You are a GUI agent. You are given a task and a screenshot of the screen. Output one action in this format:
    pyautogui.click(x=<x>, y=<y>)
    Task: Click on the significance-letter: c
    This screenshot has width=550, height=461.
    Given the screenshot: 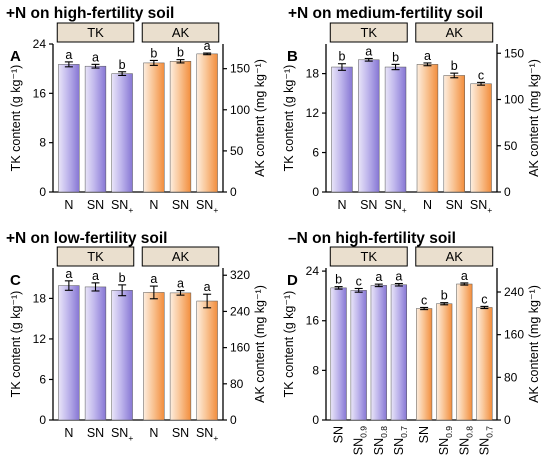 What is the action you would take?
    pyautogui.click(x=484, y=299)
    